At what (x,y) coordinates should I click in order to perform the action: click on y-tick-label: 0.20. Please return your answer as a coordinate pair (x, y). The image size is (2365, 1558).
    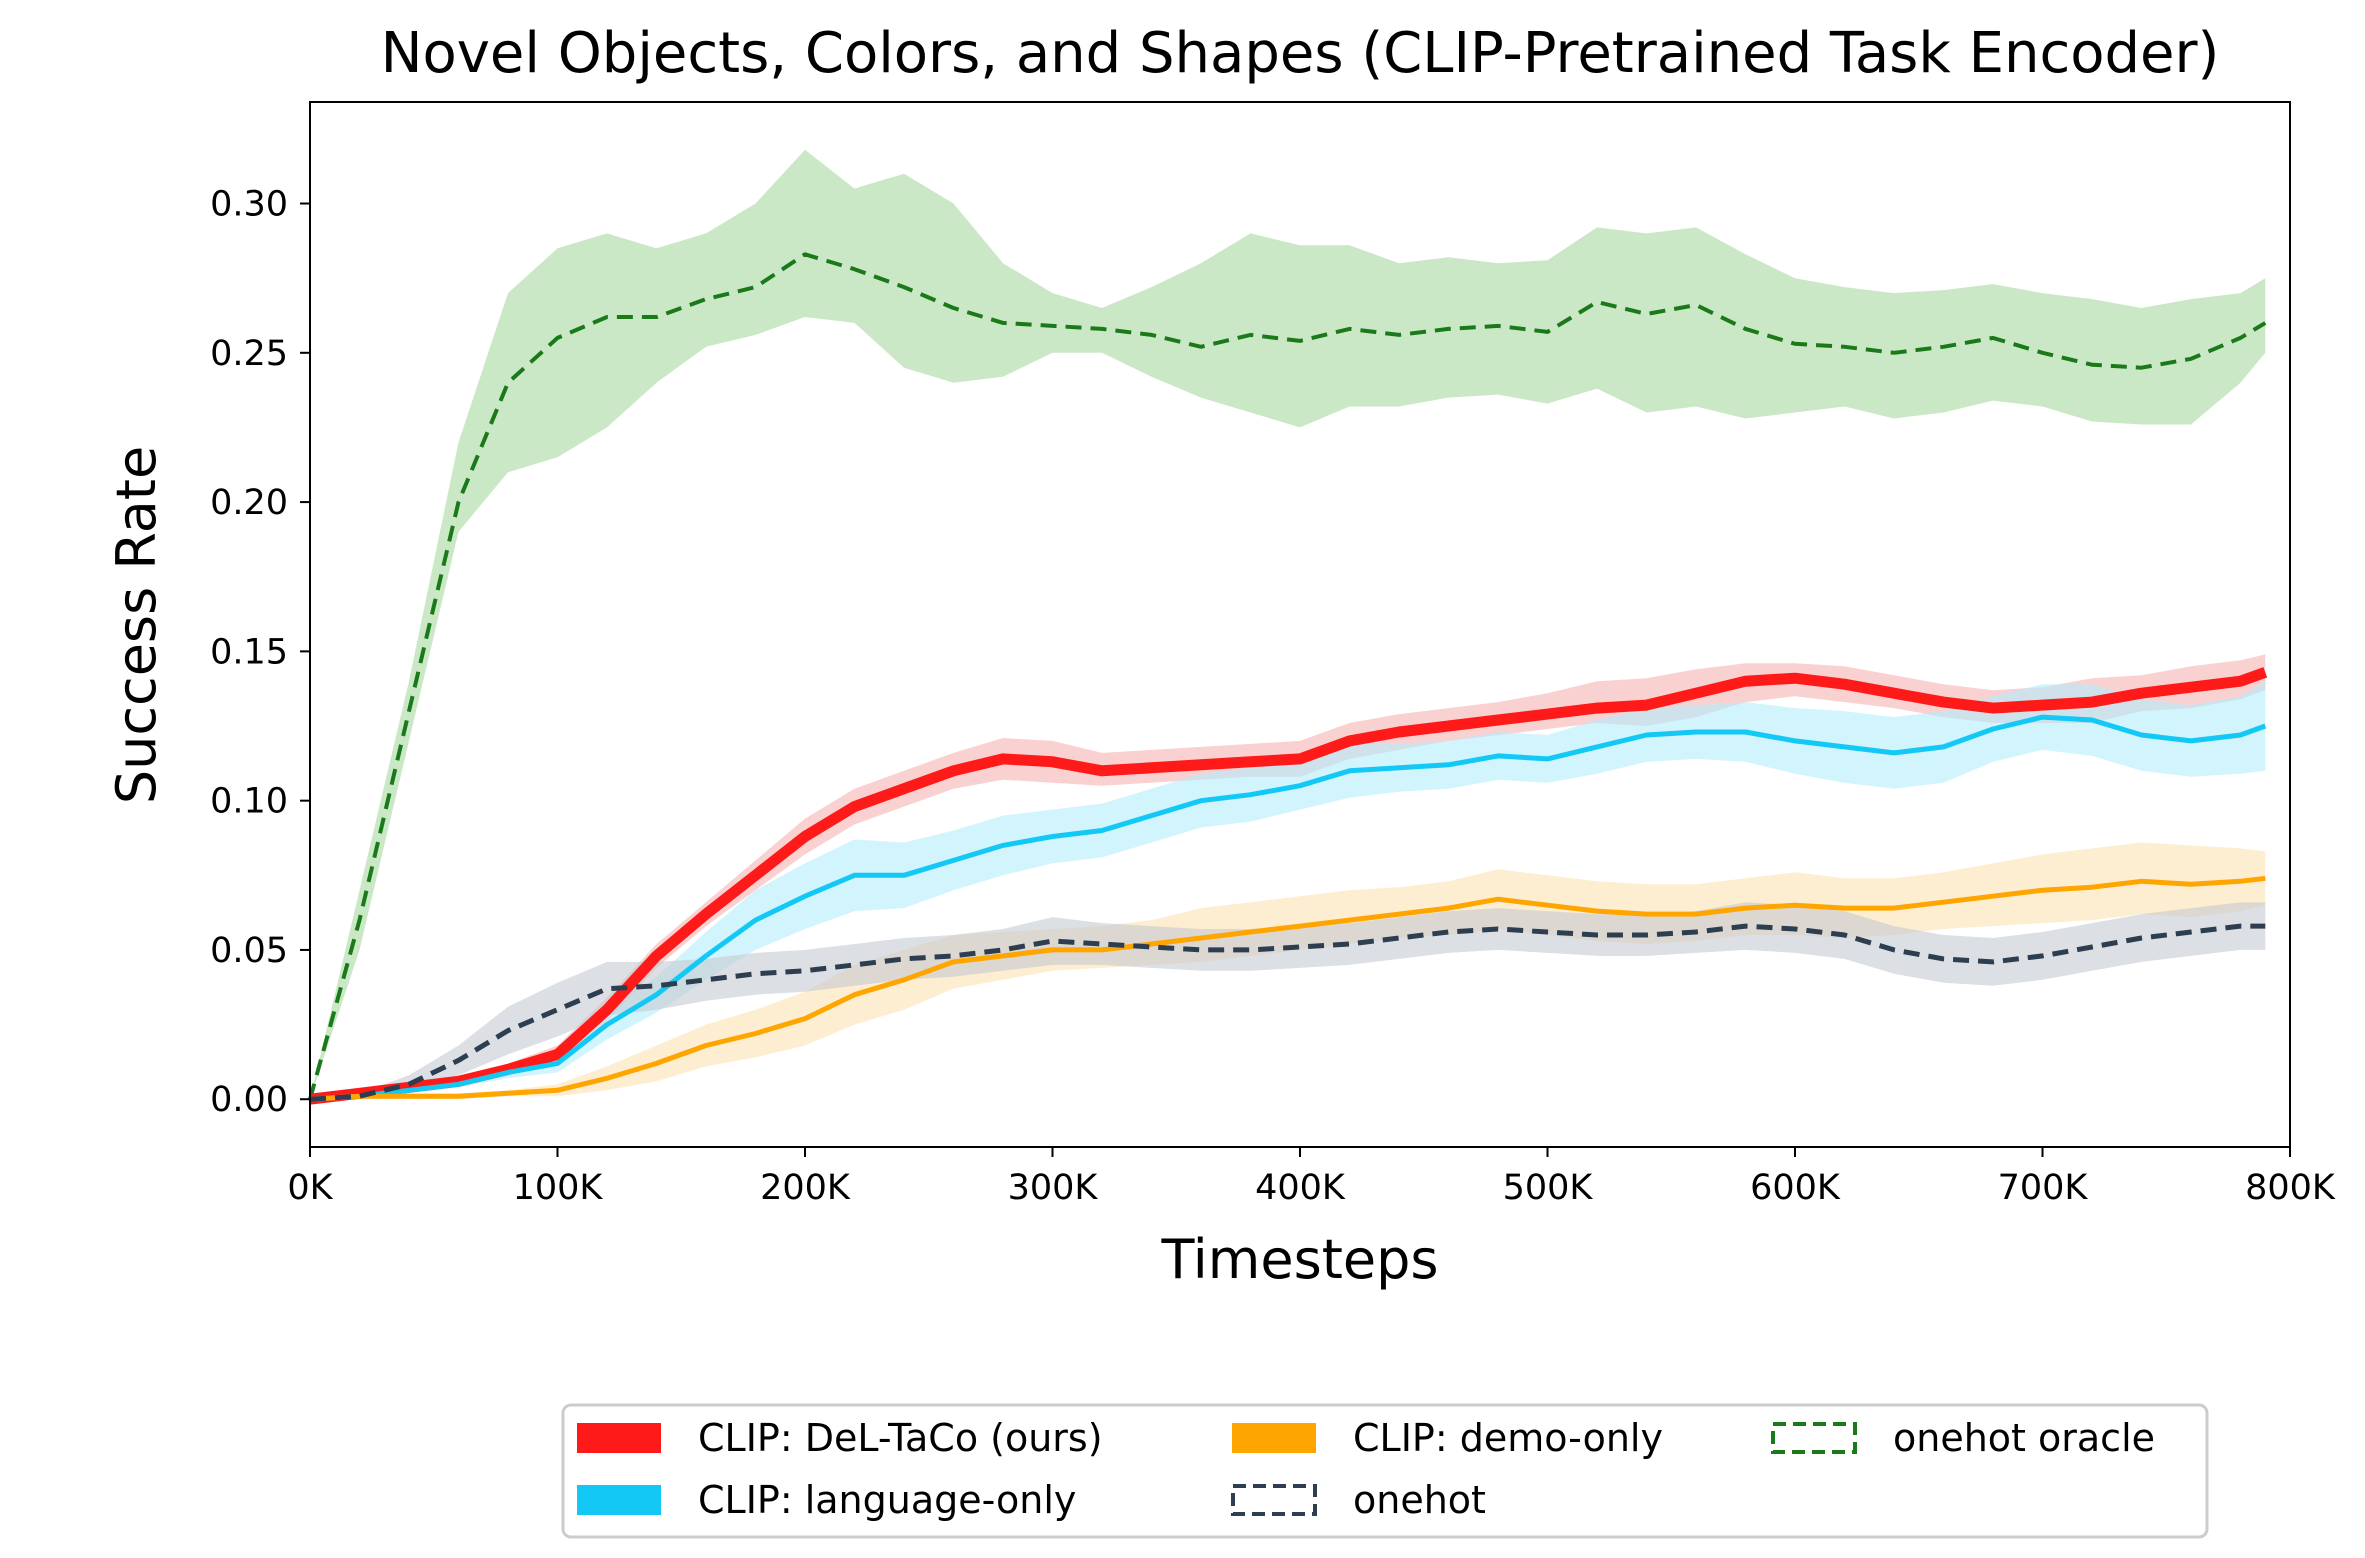
    Looking at the image, I should click on (249, 503).